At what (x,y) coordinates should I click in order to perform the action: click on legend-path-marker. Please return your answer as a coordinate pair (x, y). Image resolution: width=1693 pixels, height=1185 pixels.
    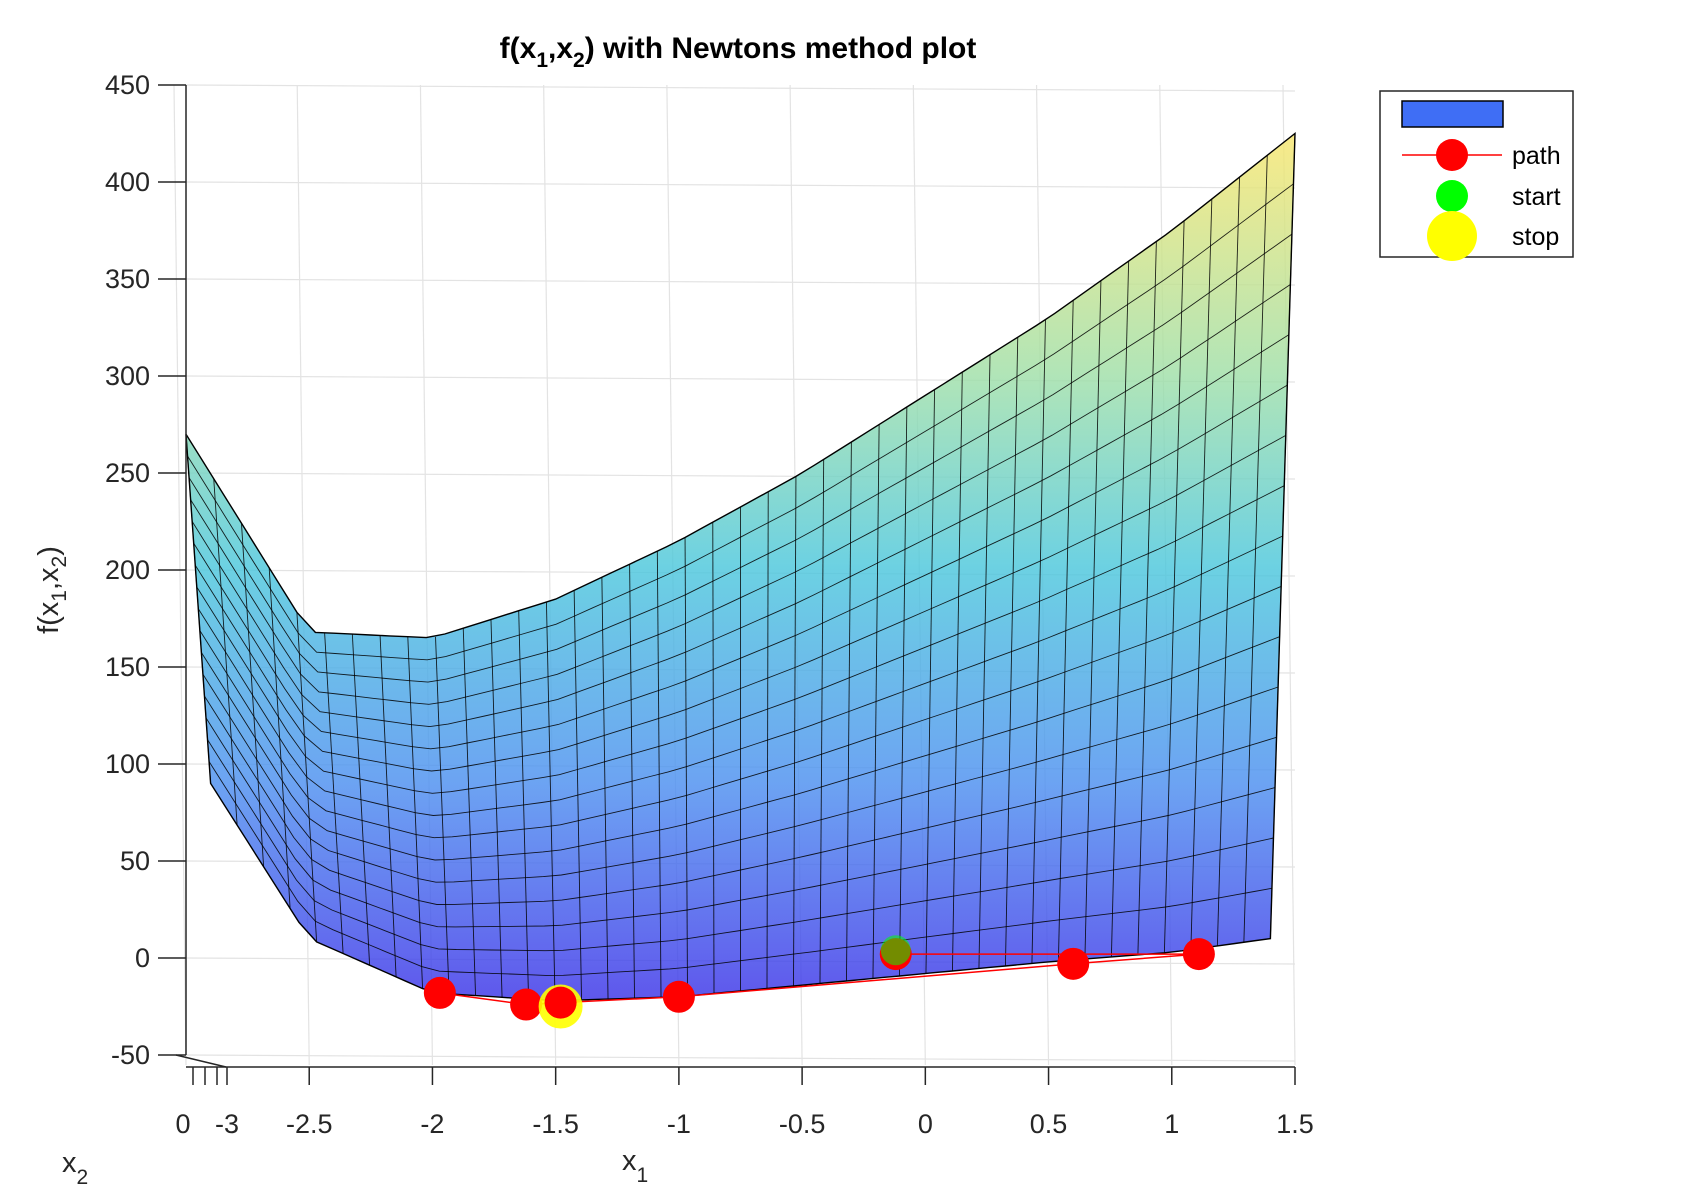
    Looking at the image, I should click on (1452, 155).